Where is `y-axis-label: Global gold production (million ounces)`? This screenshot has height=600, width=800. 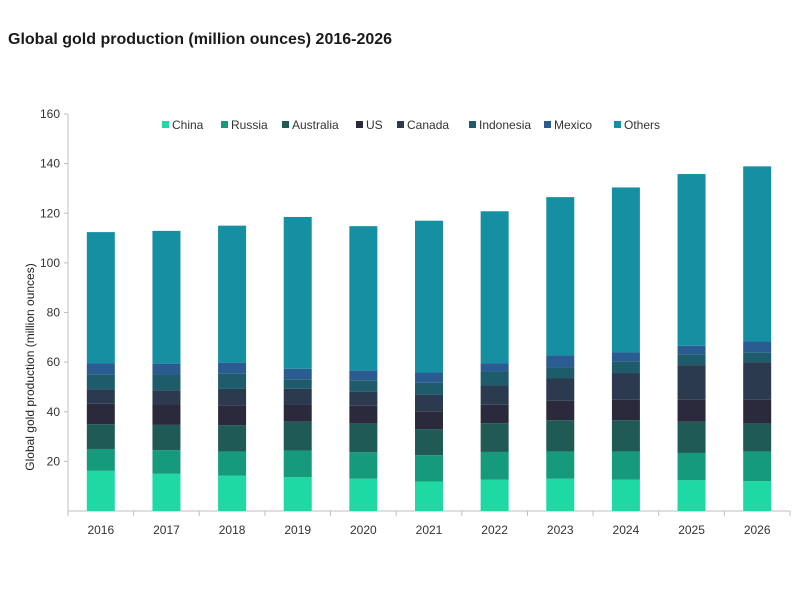 y-axis-label: Global gold production (million ounces) is located at coordinates (30, 366).